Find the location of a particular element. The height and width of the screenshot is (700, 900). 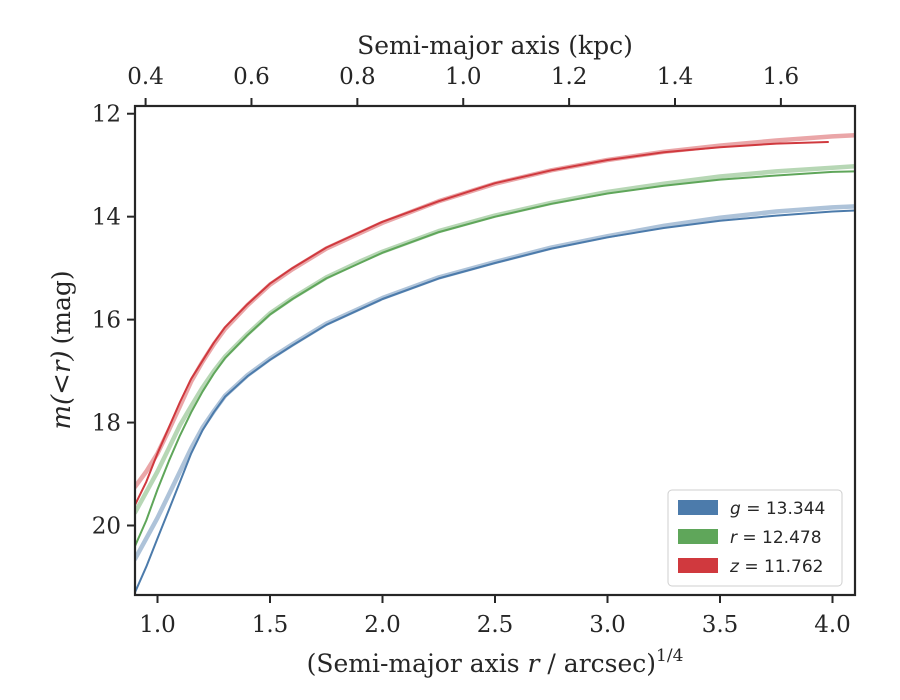

x-tick-label: 1.5 is located at coordinates (270, 625).